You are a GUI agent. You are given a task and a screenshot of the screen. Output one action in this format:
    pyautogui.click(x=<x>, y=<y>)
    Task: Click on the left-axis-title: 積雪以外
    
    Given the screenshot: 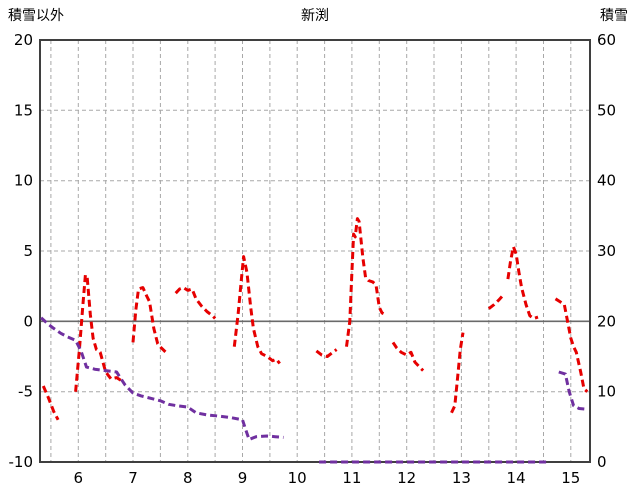 What is the action you would take?
    pyautogui.click(x=36, y=16)
    